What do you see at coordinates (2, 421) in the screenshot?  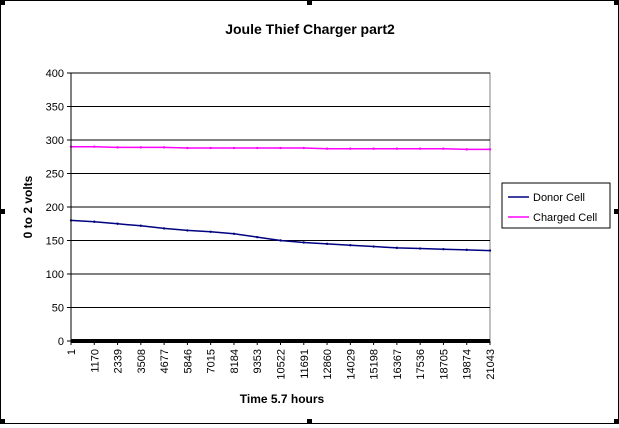 I see `resize-handle-bottom-left` at bounding box center [2, 421].